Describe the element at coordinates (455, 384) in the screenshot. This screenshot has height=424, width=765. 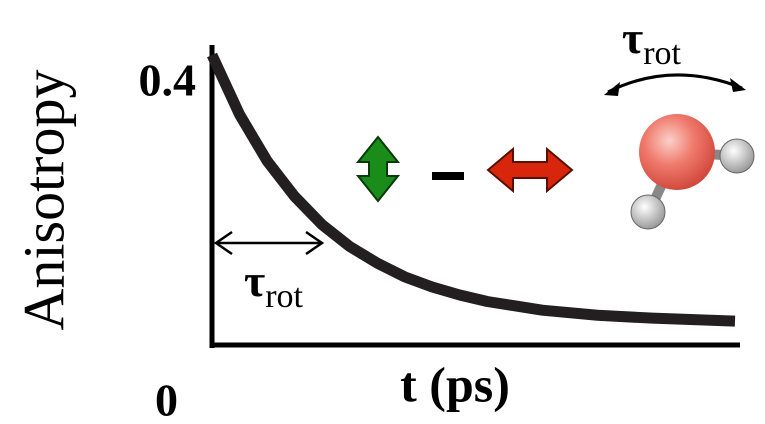
I see `x-axis-label: t (ps)` at that location.